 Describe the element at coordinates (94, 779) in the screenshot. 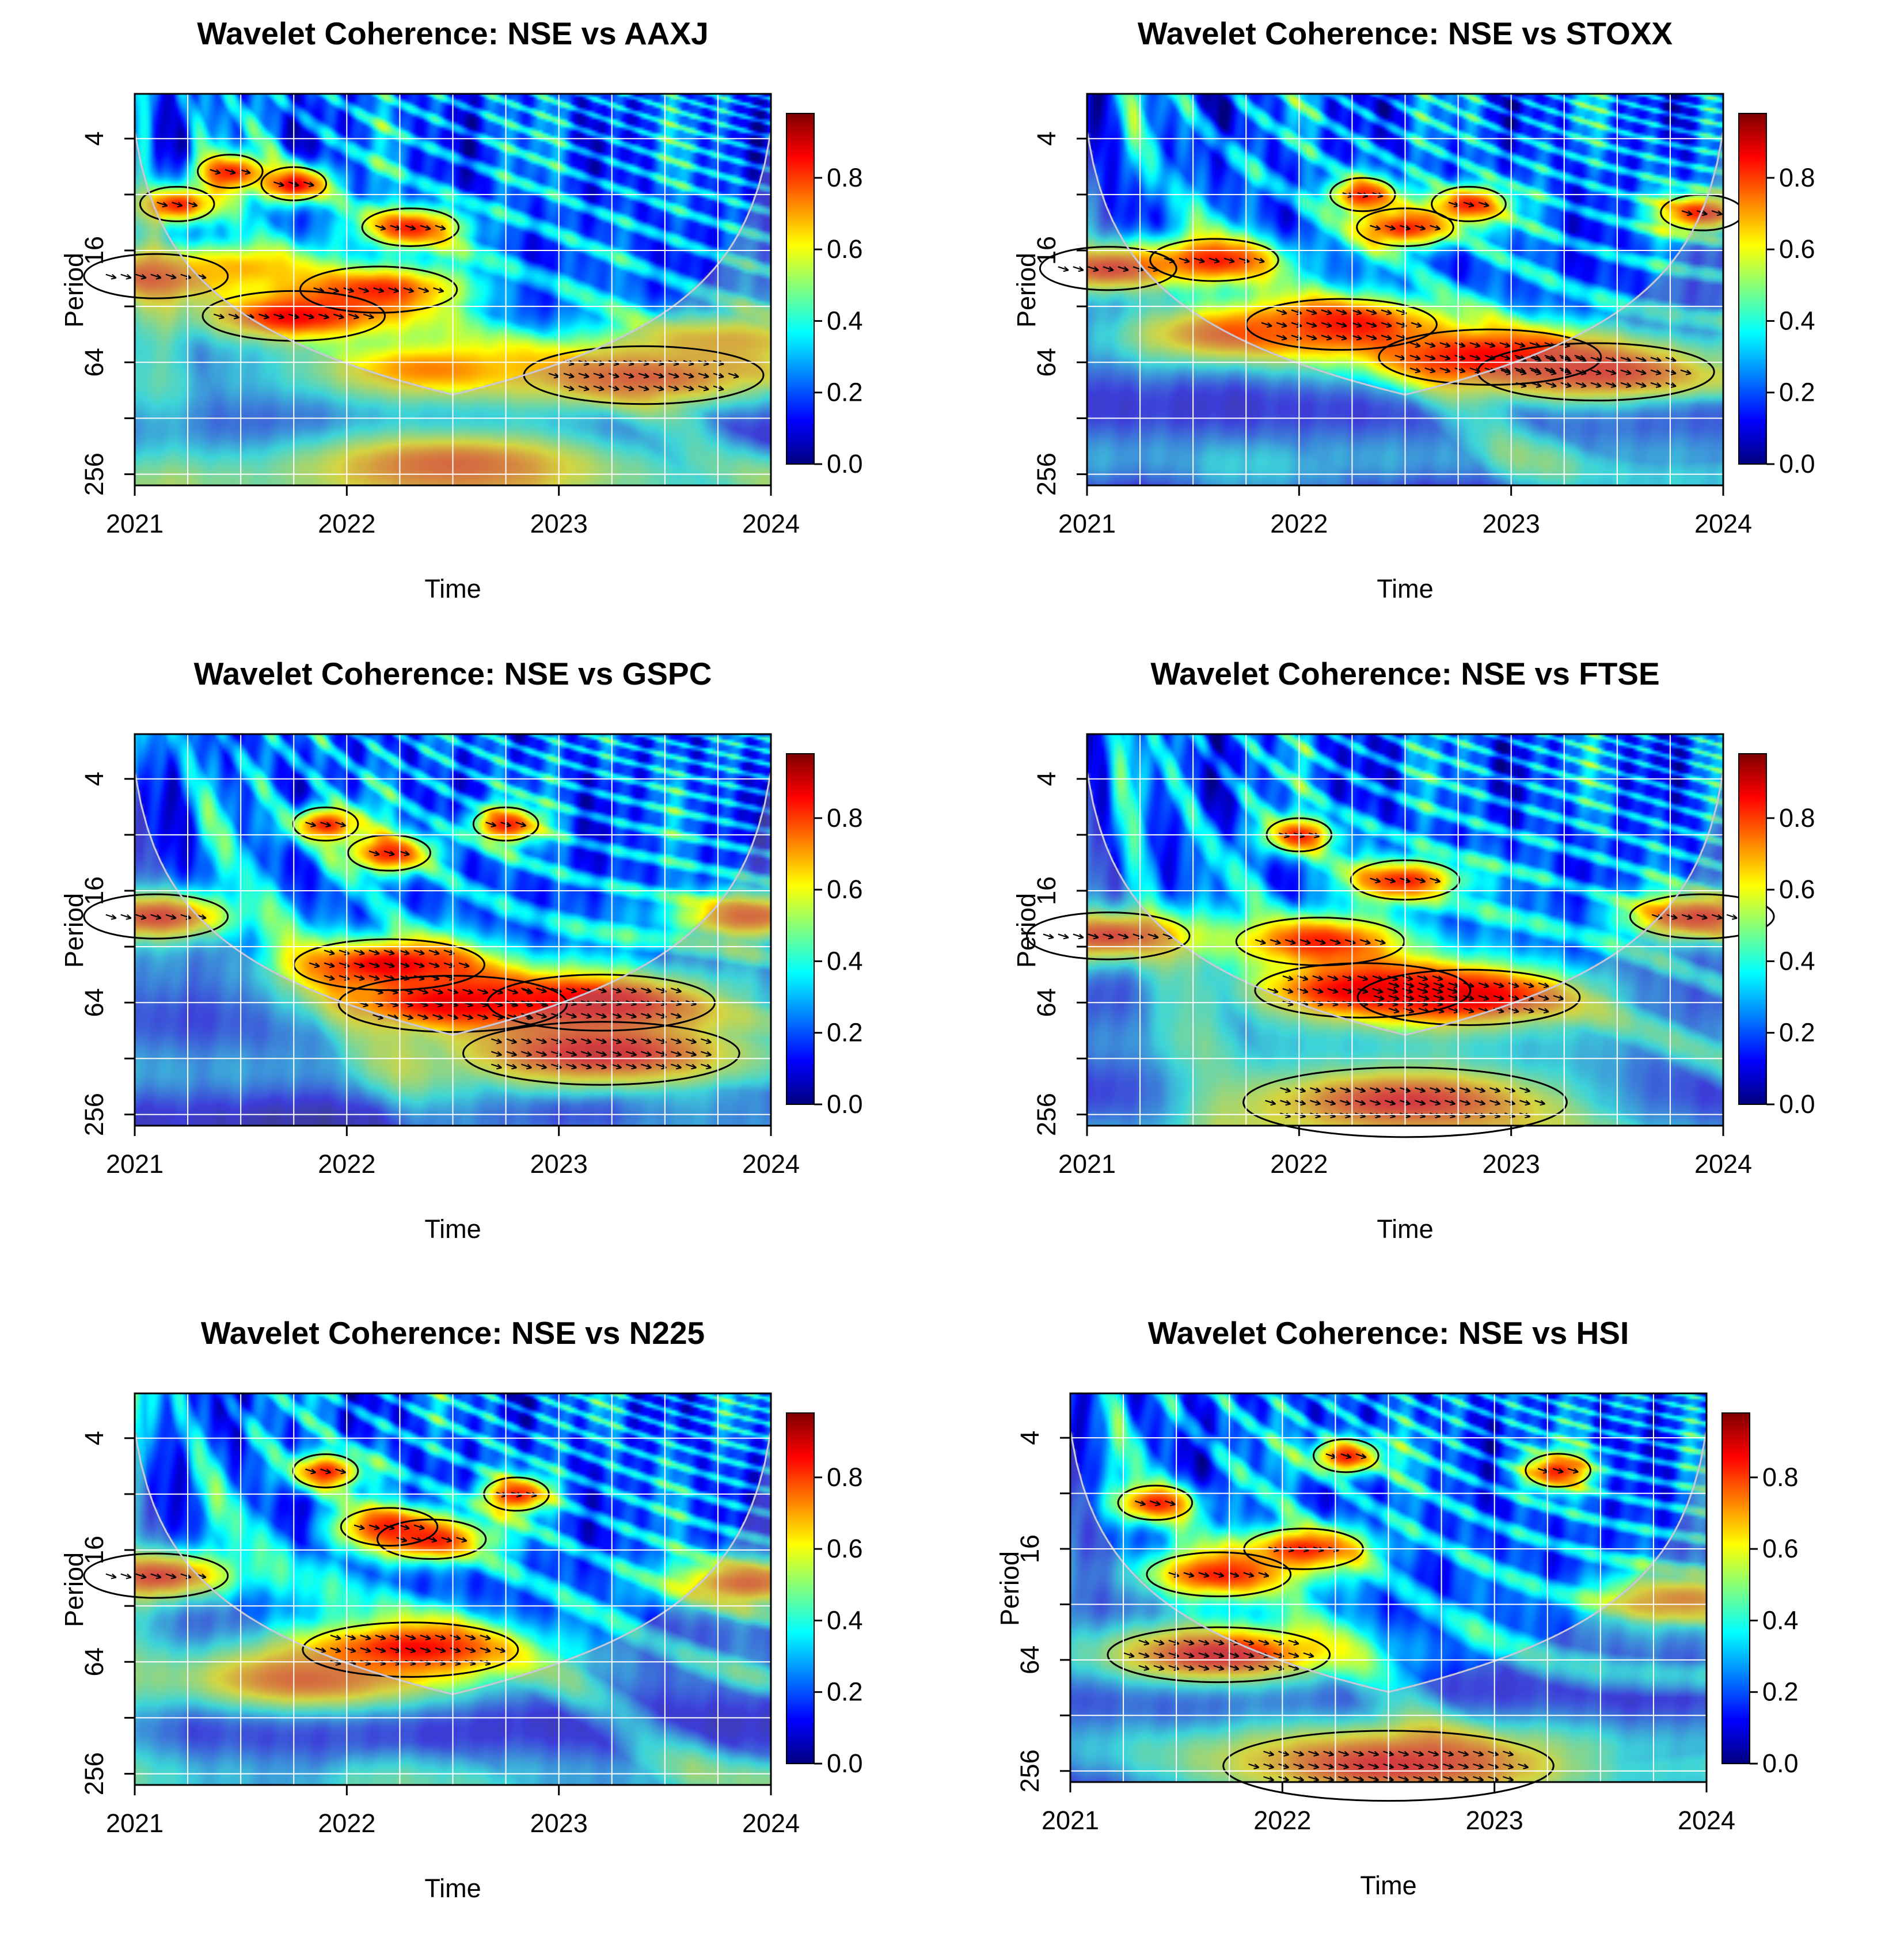

I see `y-tick-label: 4` at that location.